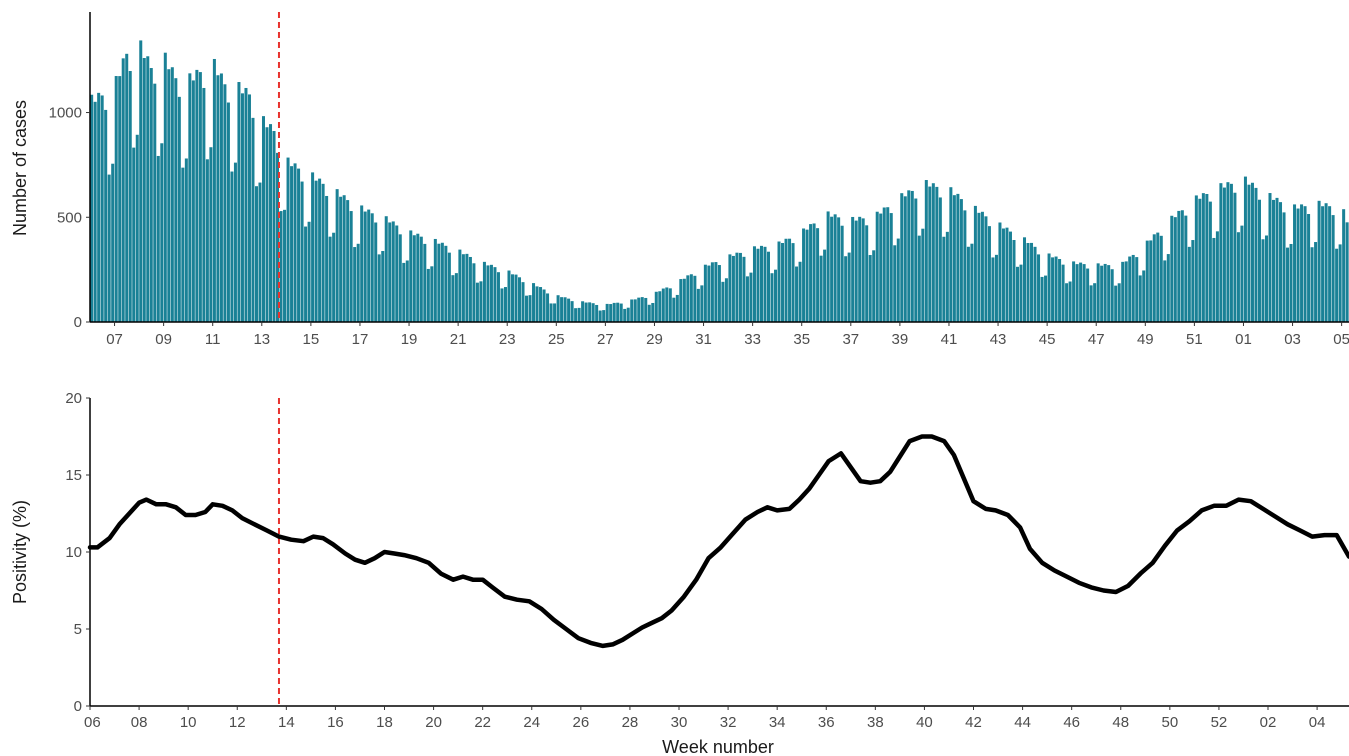 Image resolution: width=1349 pixels, height=756 pixels. Describe the element at coordinates (1292, 339) in the screenshot. I see `x-tick-label: 03` at that location.